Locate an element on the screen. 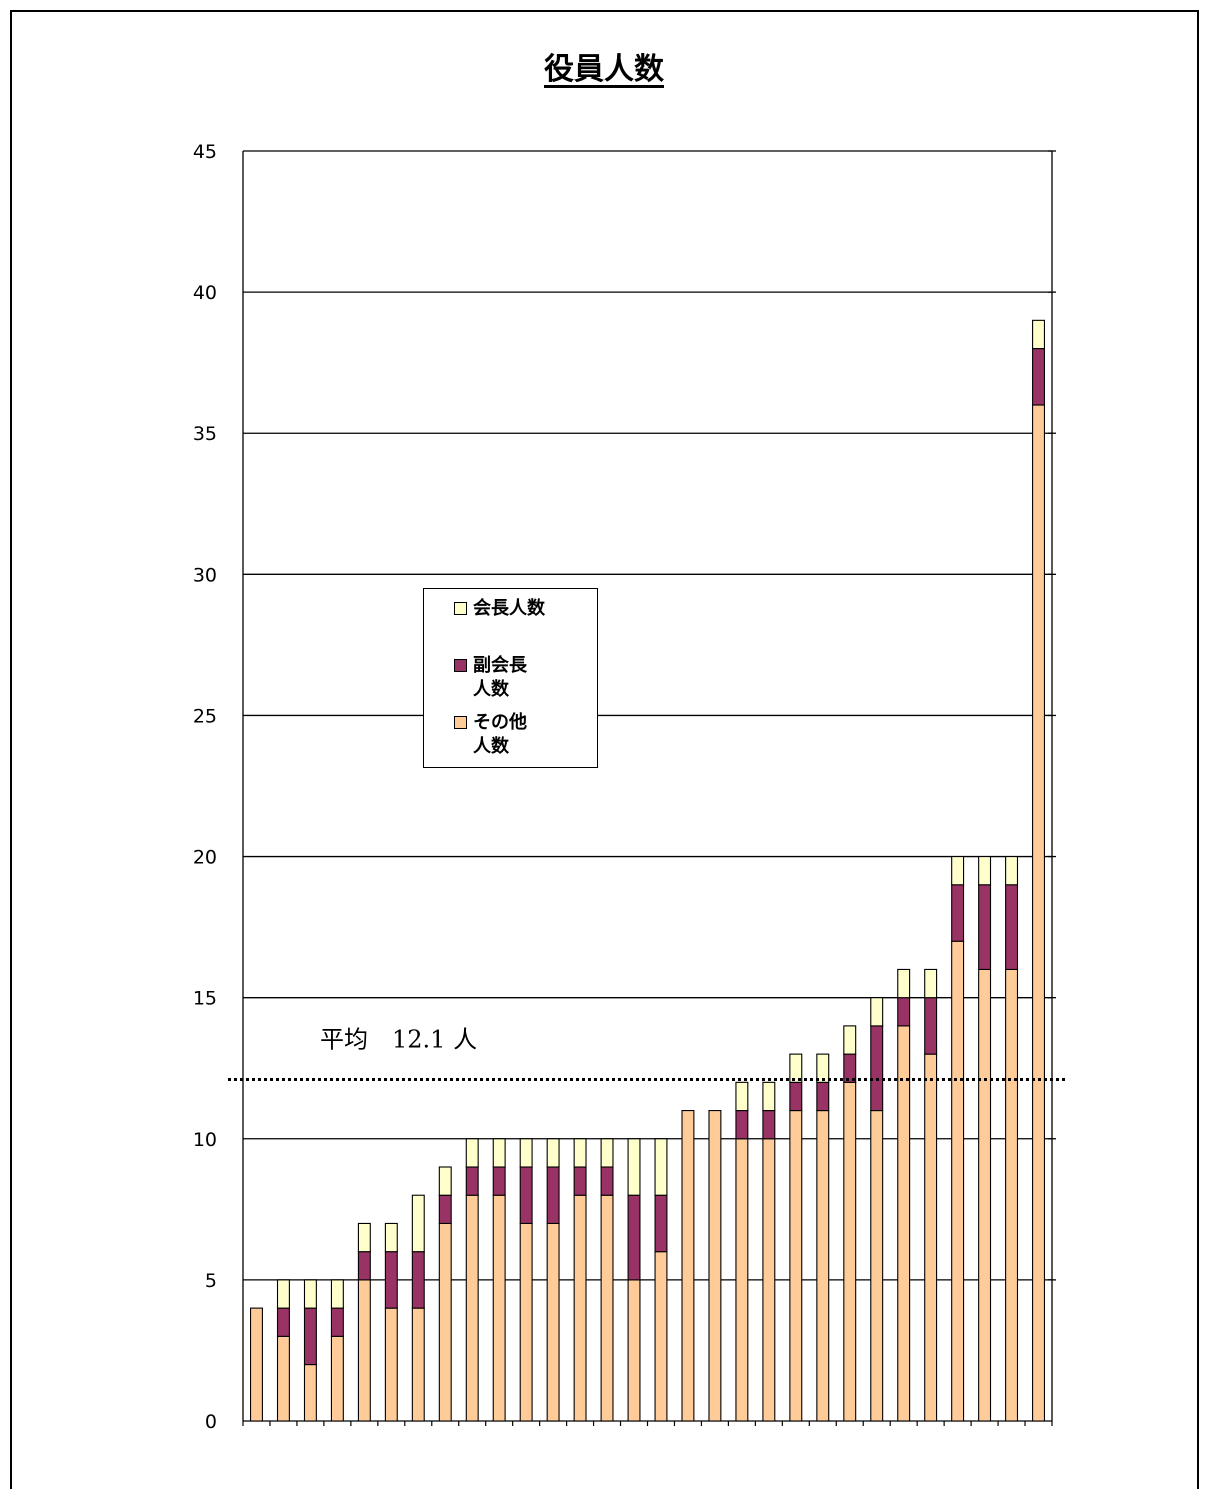 Image resolution: width=1208 pixels, height=1491 pixels. chart-title: 役員人数 is located at coordinates (604, 69).